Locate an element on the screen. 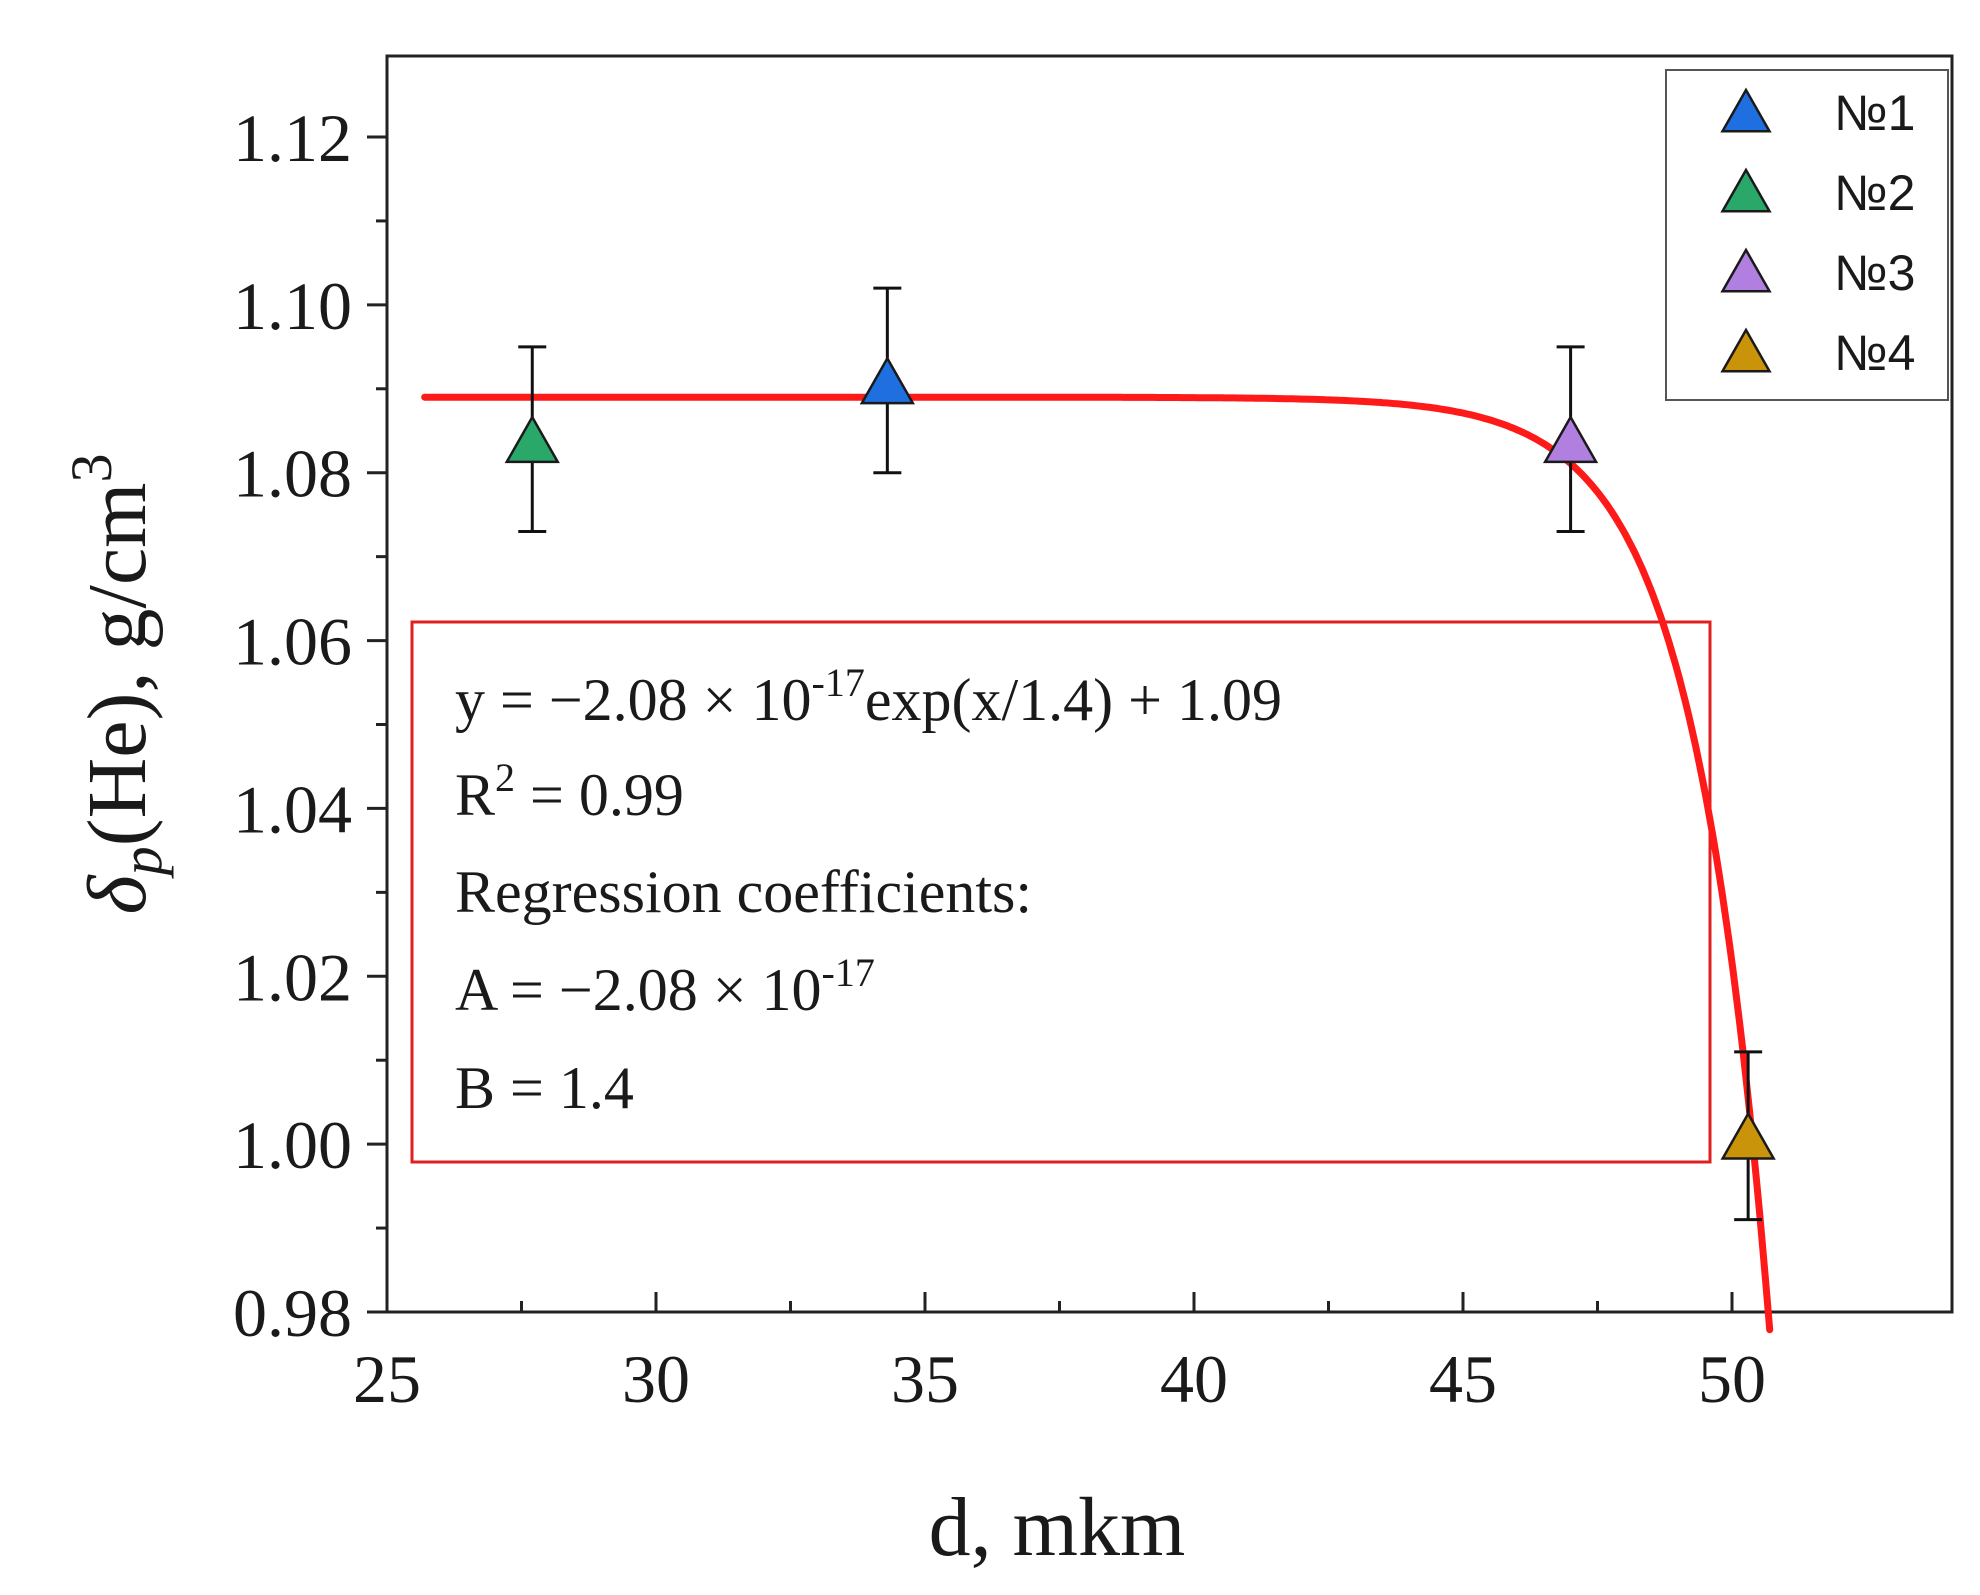  legend-label: №1 is located at coordinates (1874, 113).